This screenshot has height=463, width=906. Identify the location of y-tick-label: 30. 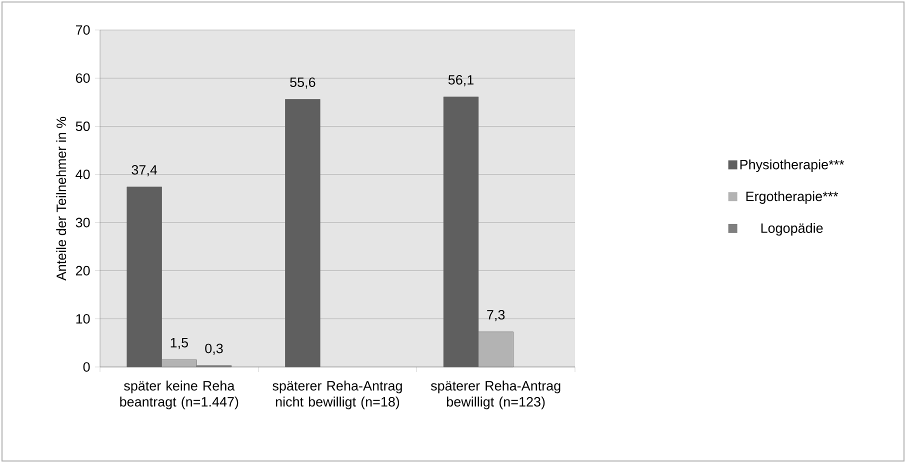
(83, 223).